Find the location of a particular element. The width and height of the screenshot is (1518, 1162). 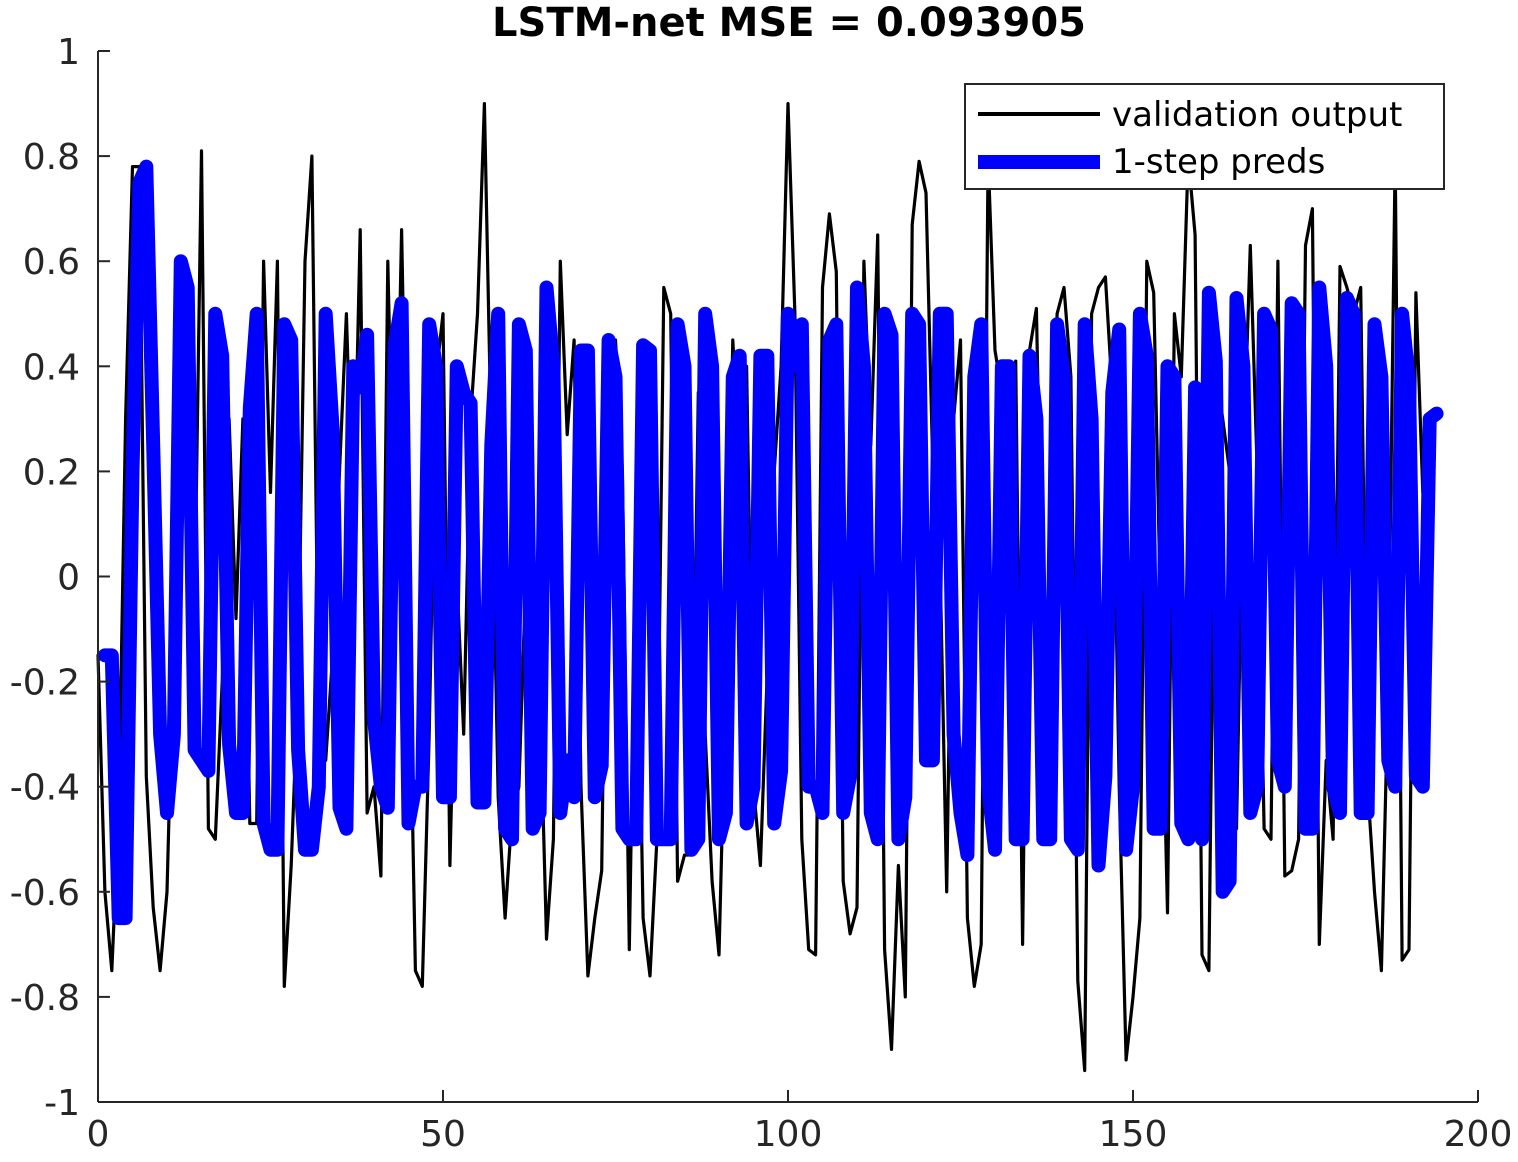

legend-box is located at coordinates (1204, 136).